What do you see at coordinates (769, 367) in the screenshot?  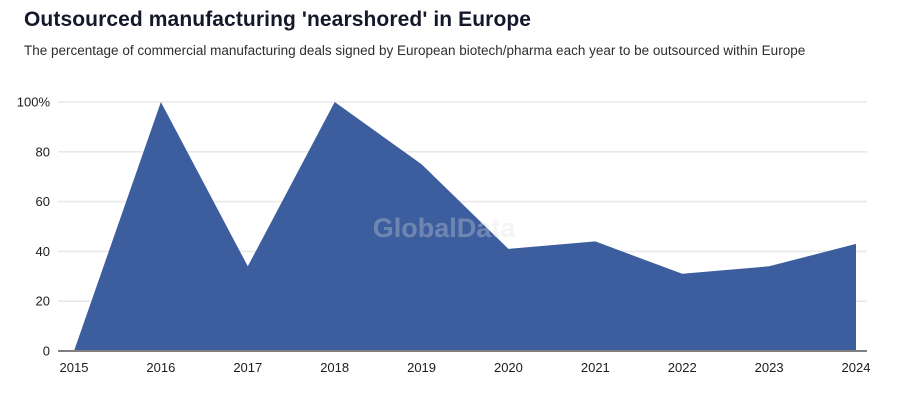 I see `x-tick-label: 2023` at bounding box center [769, 367].